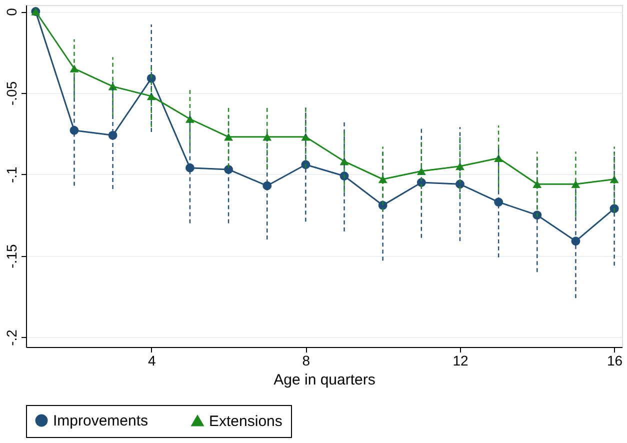 The width and height of the screenshot is (627, 443). What do you see at coordinates (325, 380) in the screenshot?
I see `x-axis-title: Age in quarters` at bounding box center [325, 380].